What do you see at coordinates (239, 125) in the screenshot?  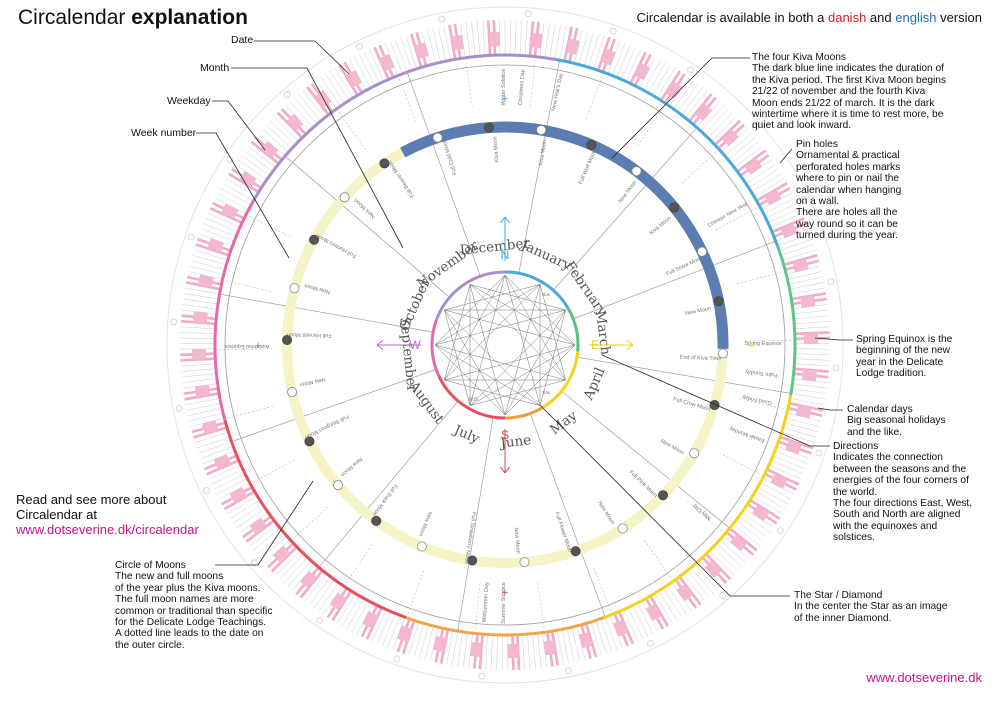 I see `weekday-leader` at bounding box center [239, 125].